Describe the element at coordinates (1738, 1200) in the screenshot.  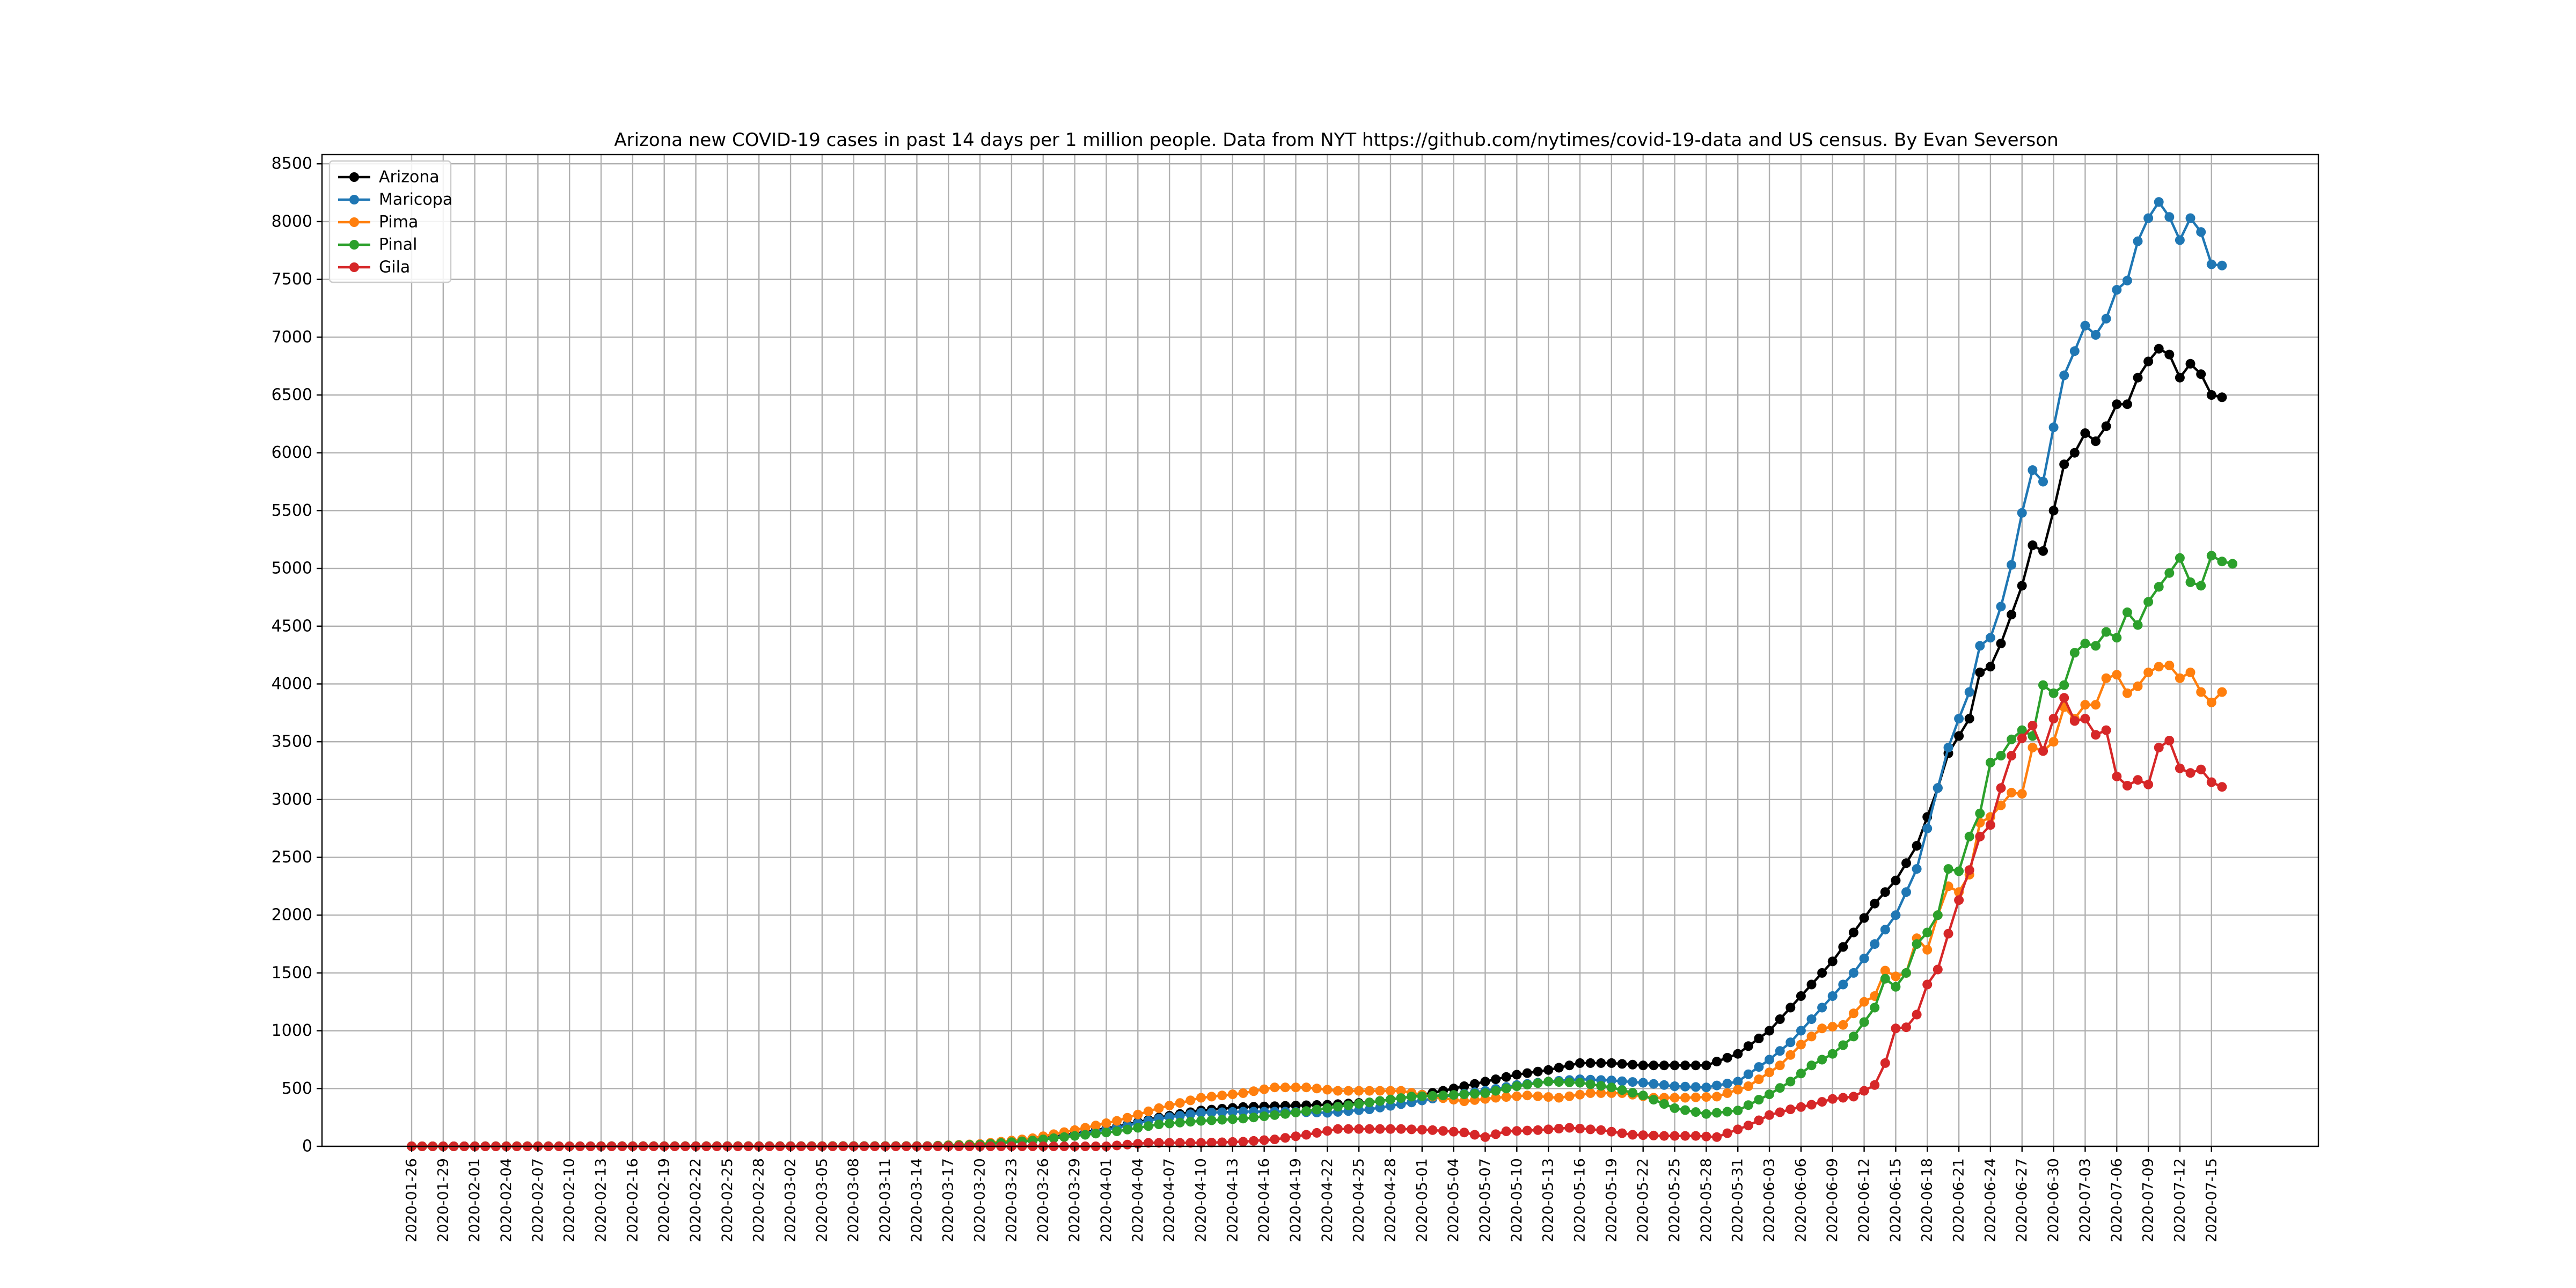
I see `x-tick-label: 2020-05-31` at that location.